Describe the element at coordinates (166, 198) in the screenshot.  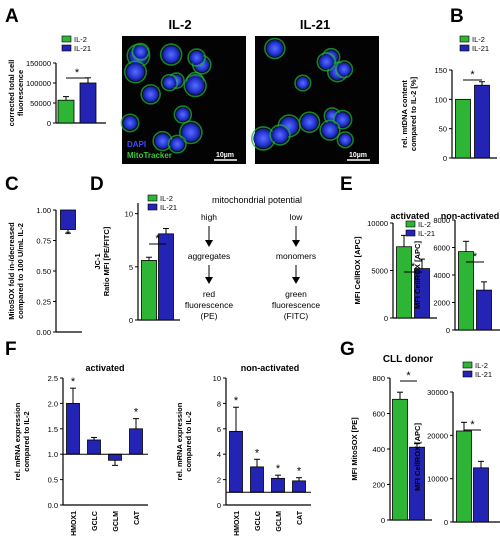
I see `legend-label-d: IL-2` at that location.